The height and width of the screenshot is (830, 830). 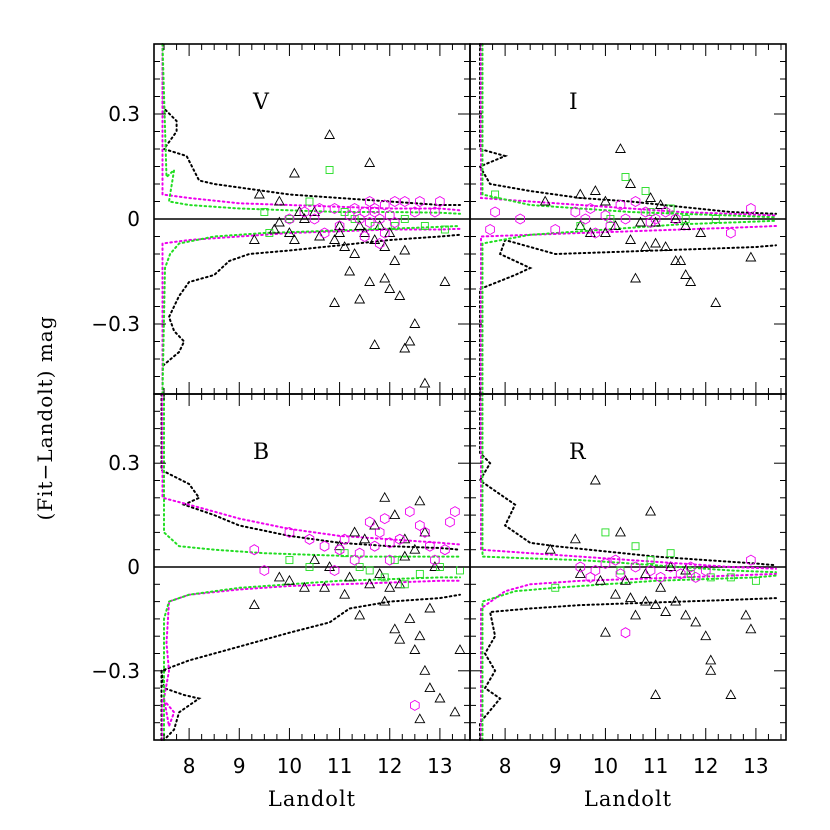 I want to click on x-tick-label: 11, so click(x=339, y=766).